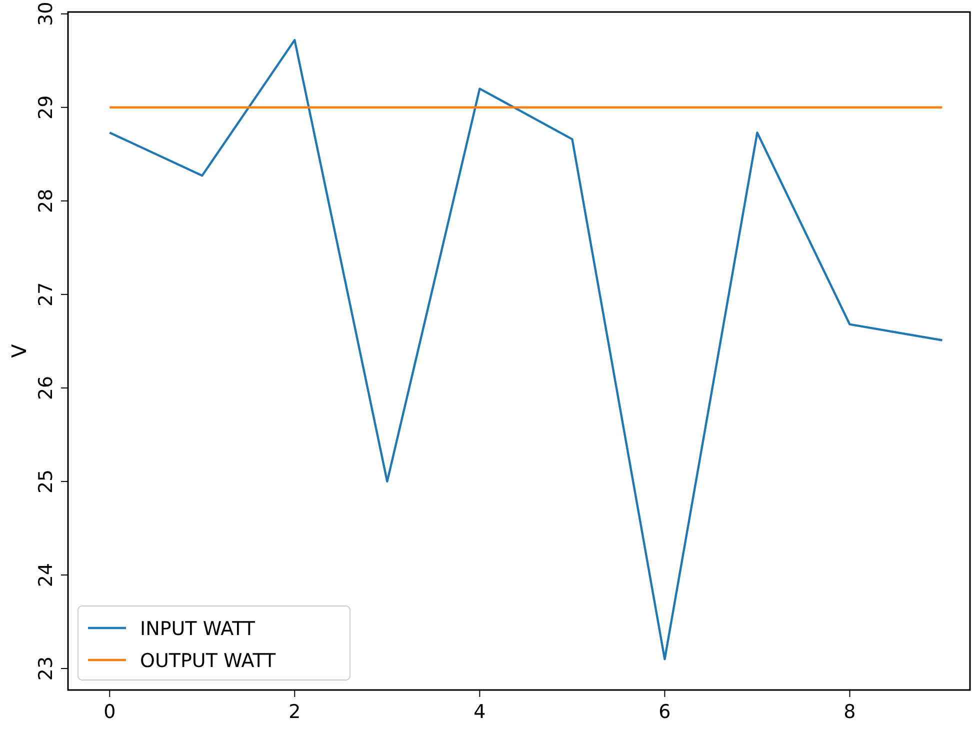 The width and height of the screenshot is (975, 733). What do you see at coordinates (19, 351) in the screenshot?
I see `y-axis-title: V` at bounding box center [19, 351].